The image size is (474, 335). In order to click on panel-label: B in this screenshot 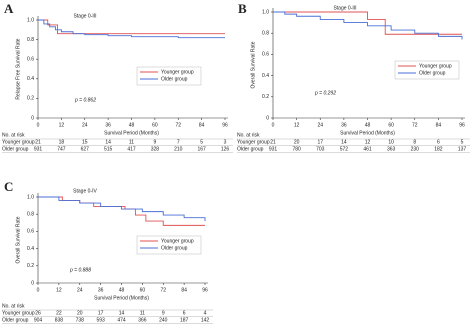, I will do `click(242, 8)`.